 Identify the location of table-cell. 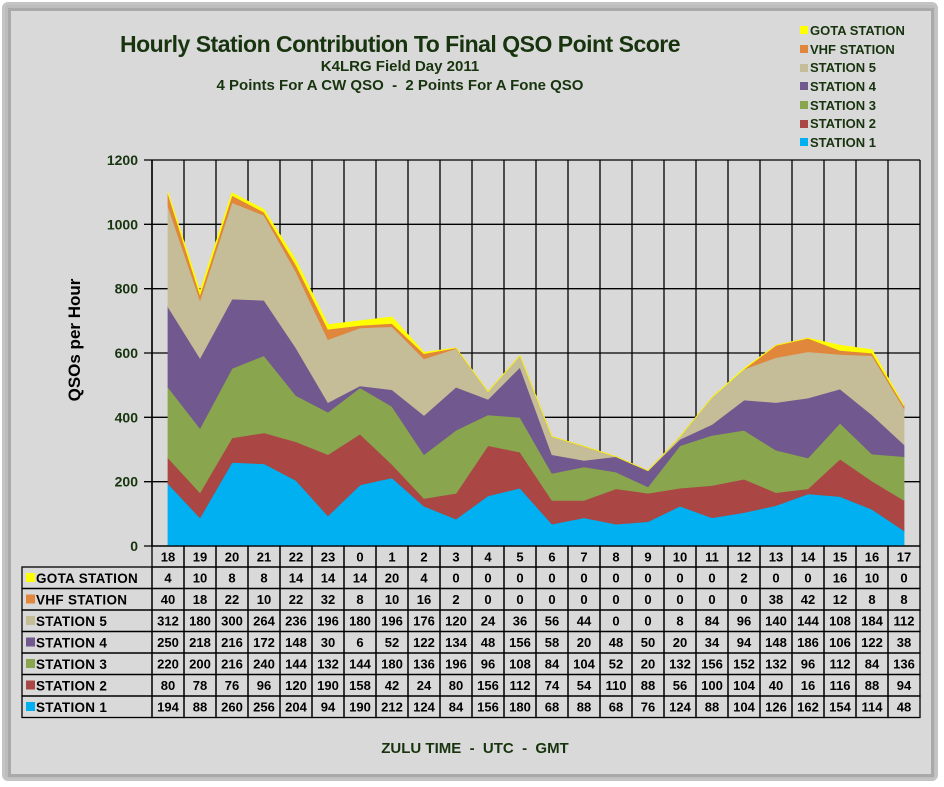
(904, 707).